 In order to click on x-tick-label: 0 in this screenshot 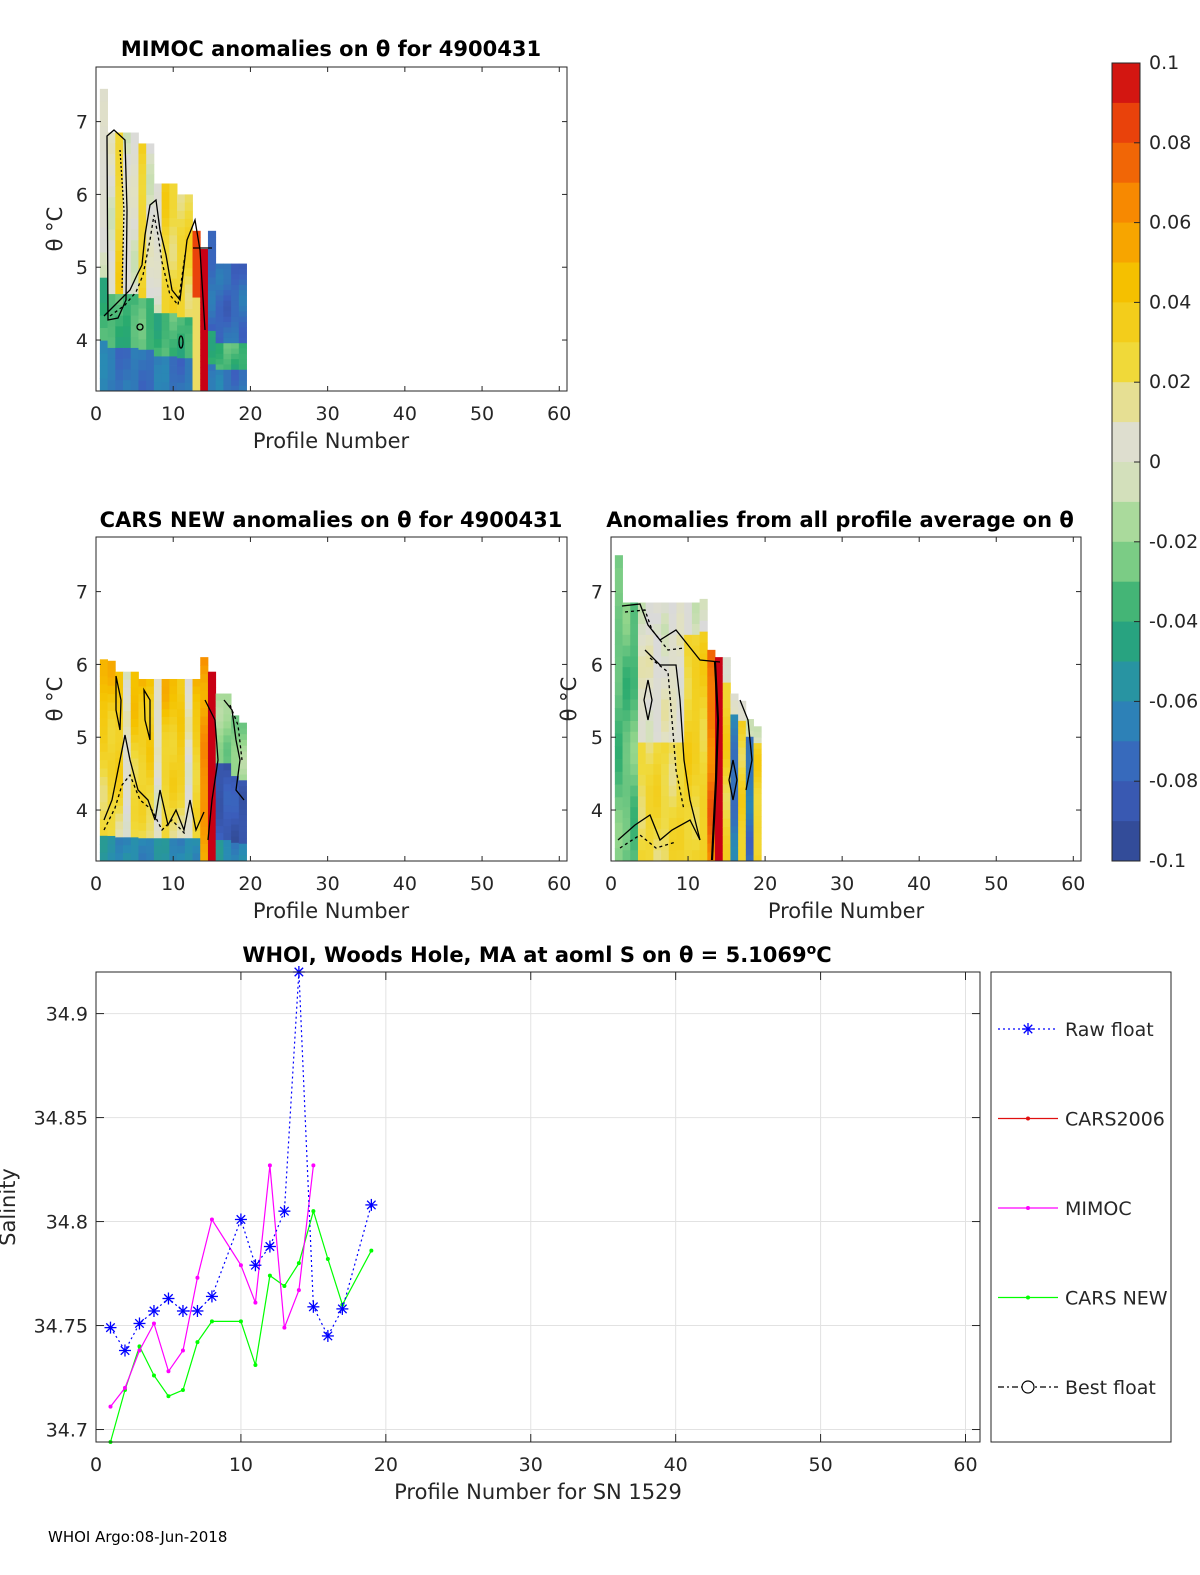, I will do `click(96, 1465)`.